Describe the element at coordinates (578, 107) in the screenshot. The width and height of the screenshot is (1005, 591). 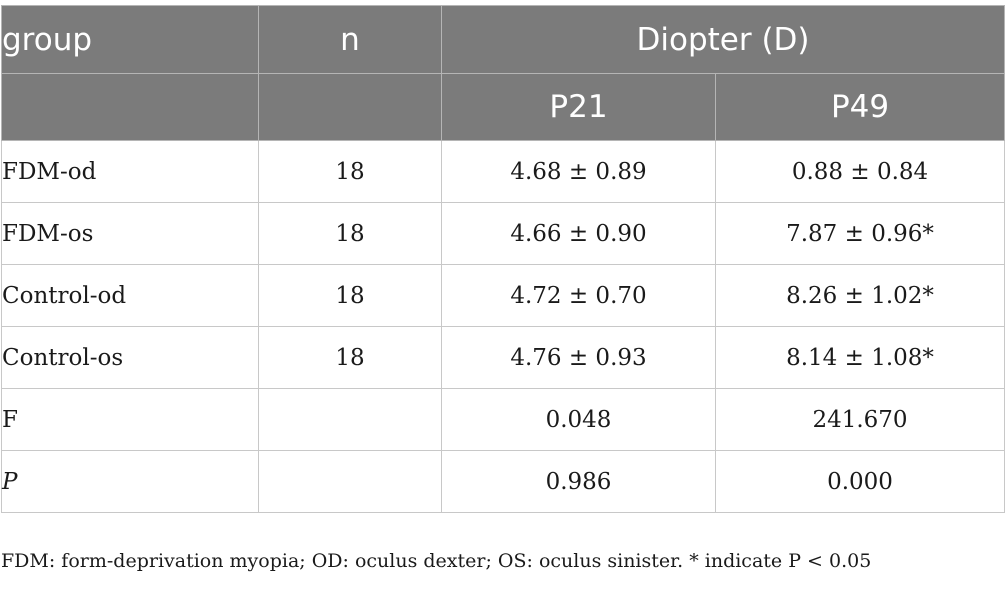
I see `header-p21: P21` at that location.